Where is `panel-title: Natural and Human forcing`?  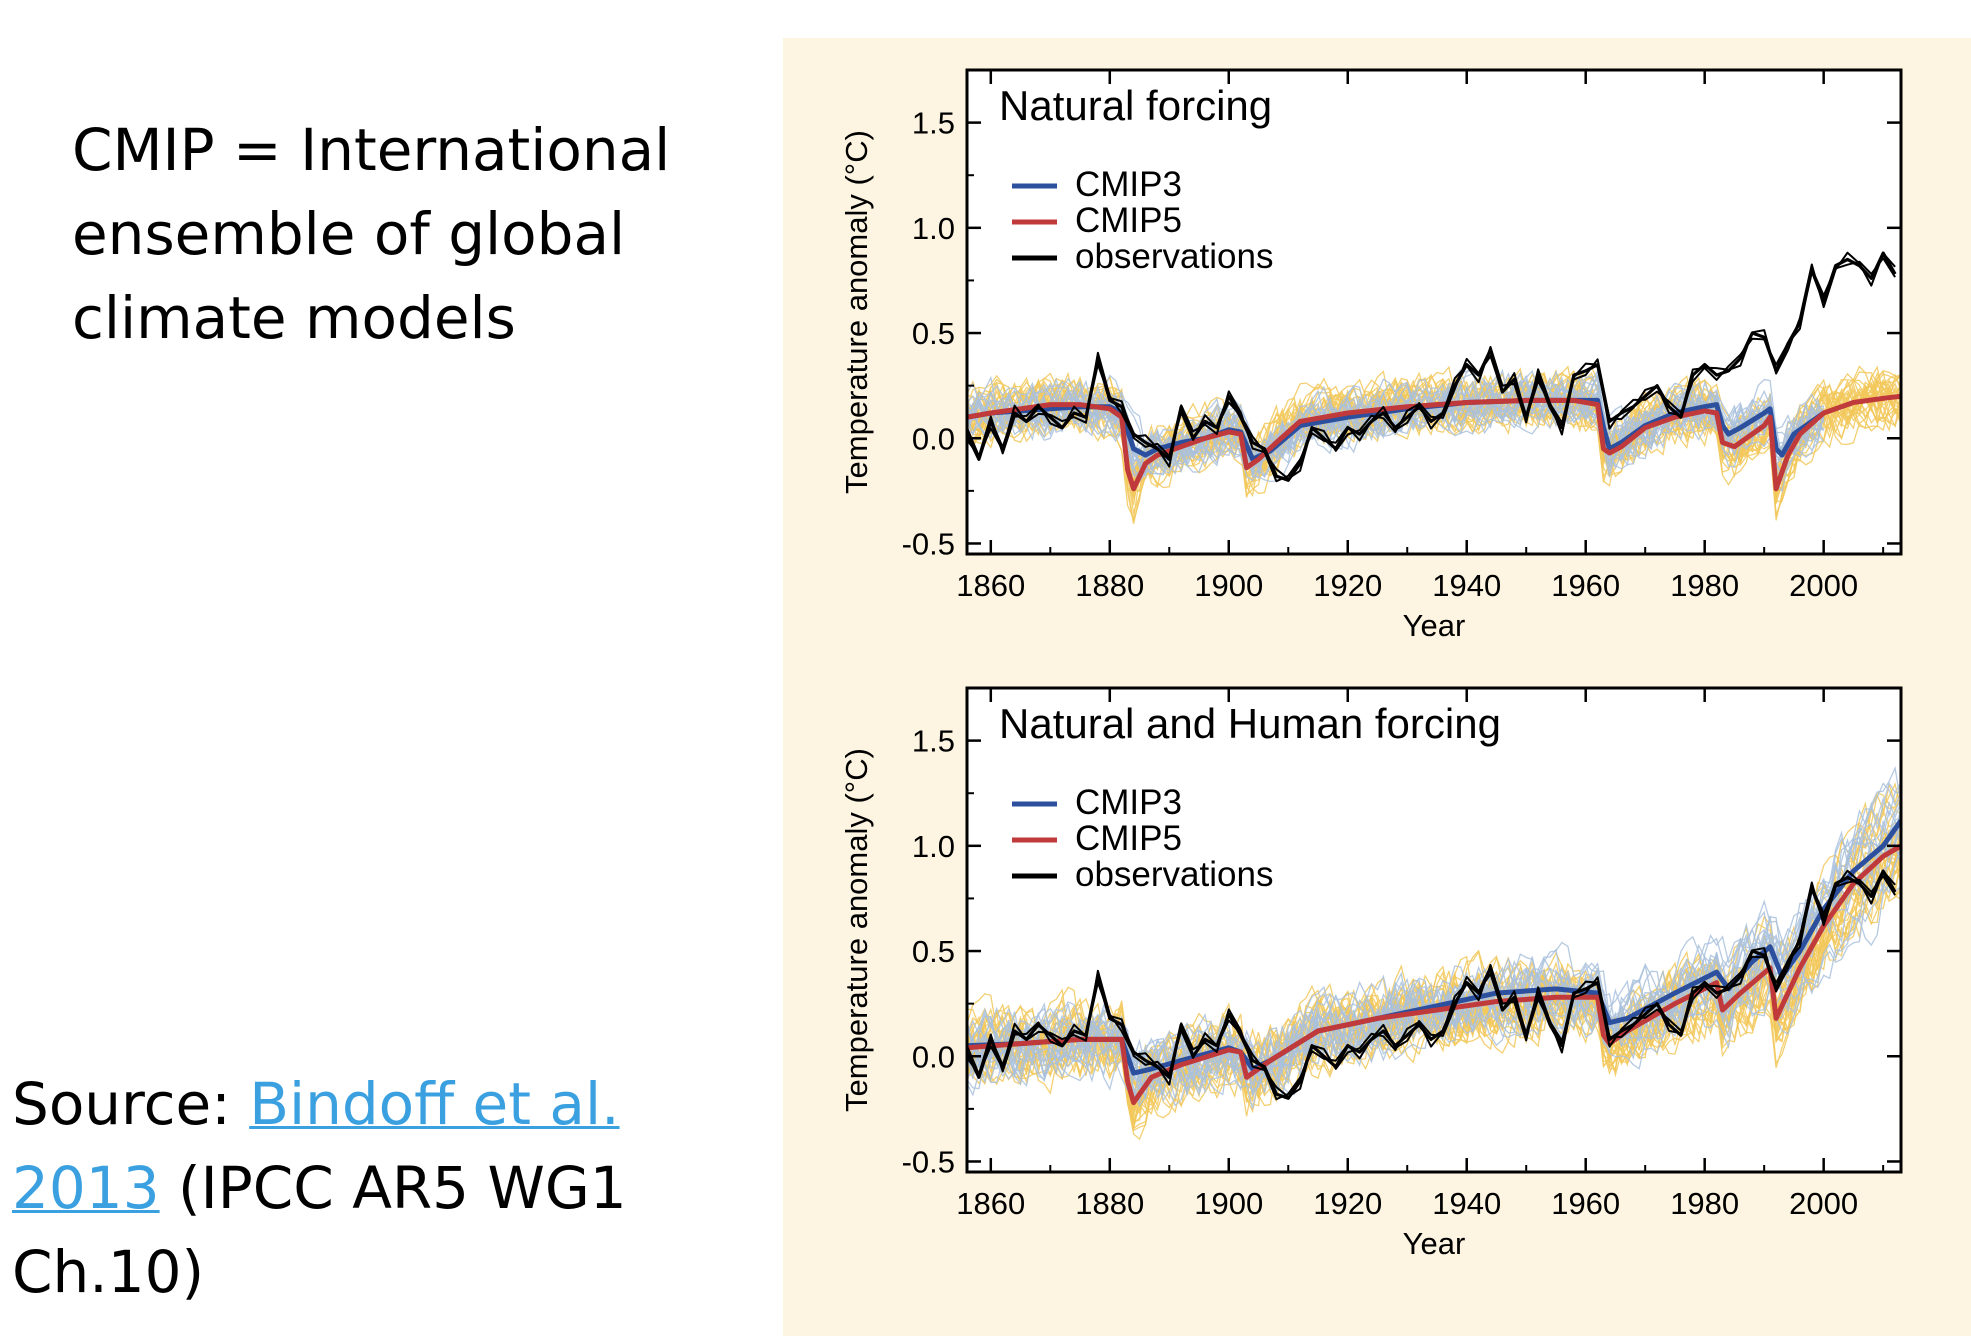 panel-title: Natural and Human forcing is located at coordinates (1250, 723).